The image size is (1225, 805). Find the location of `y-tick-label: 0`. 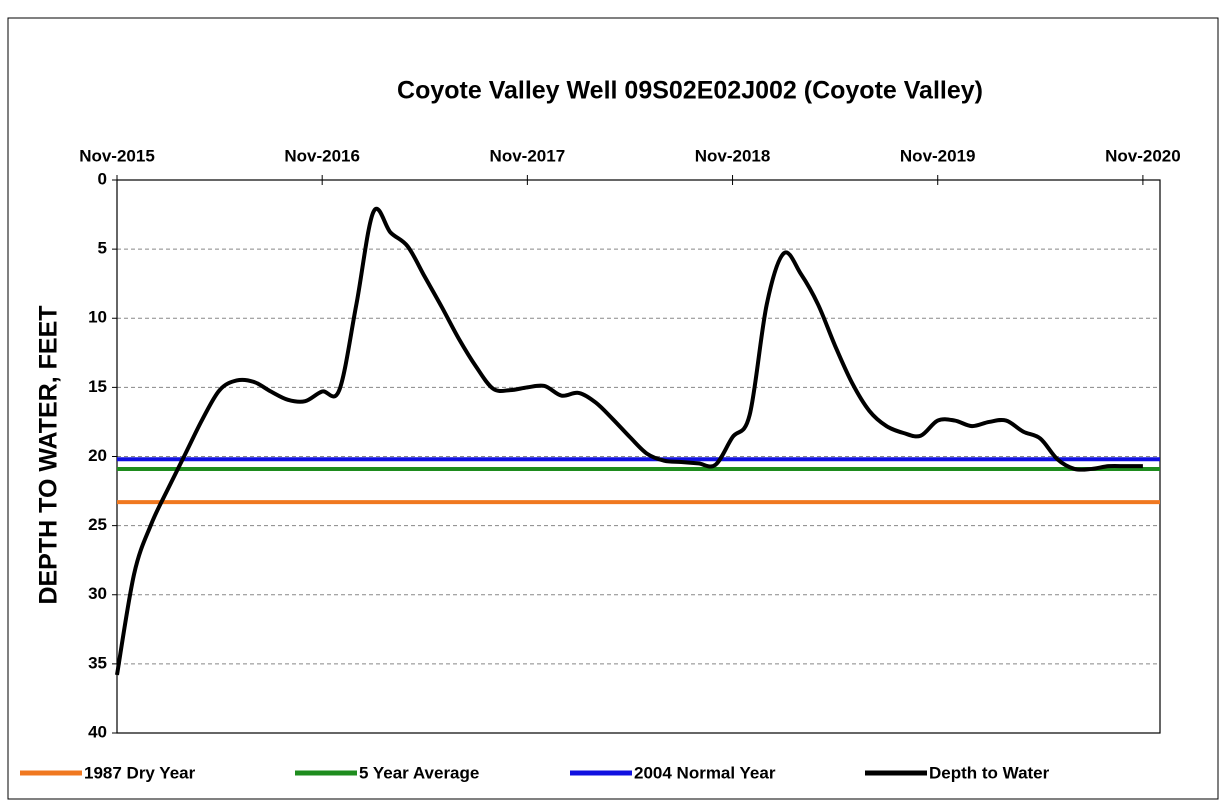

y-tick-label: 0 is located at coordinates (102, 178).